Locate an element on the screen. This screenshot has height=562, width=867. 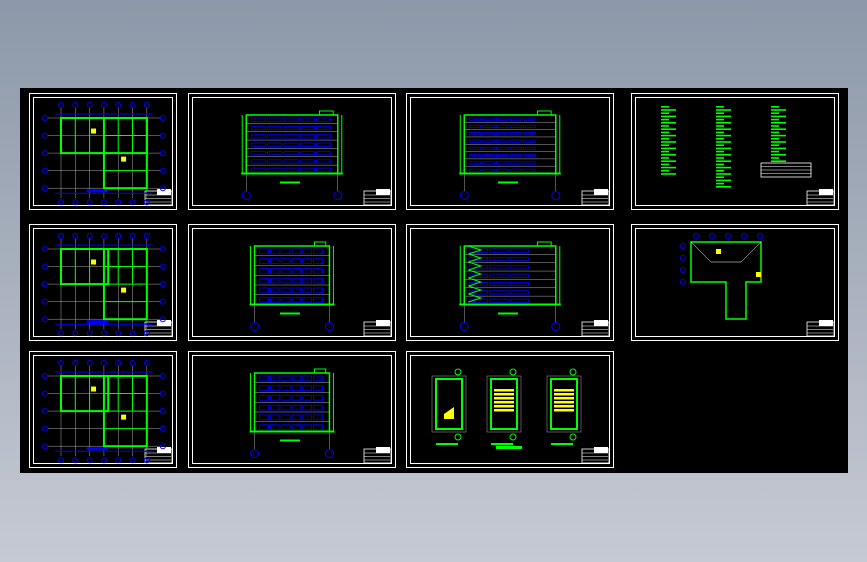
drawing-sheet-roof-plan is located at coordinates (735, 282).